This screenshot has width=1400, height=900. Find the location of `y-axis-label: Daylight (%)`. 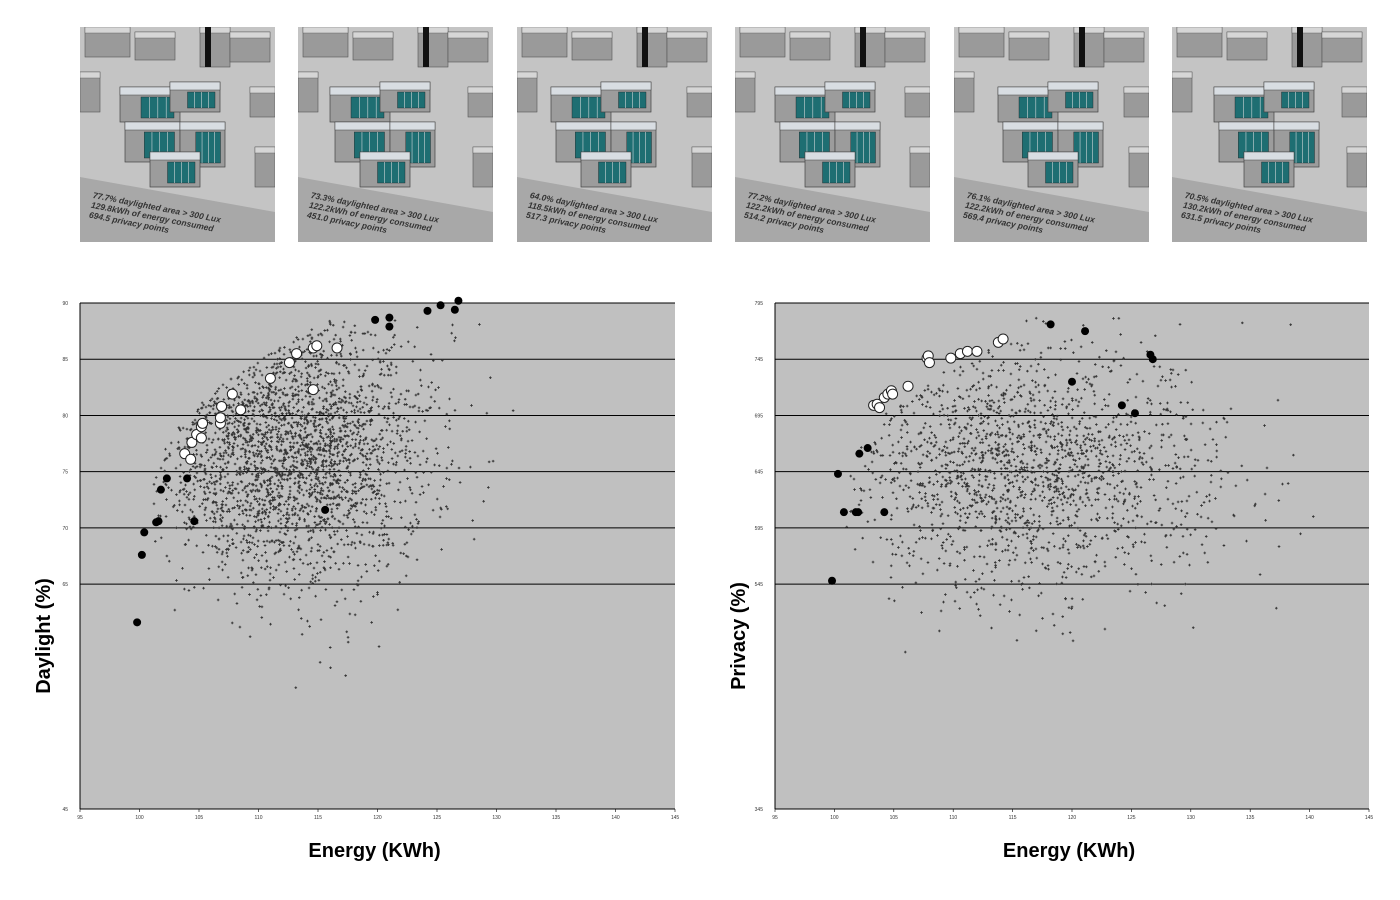

y-axis-label: Daylight (%) is located at coordinates (44, 636).